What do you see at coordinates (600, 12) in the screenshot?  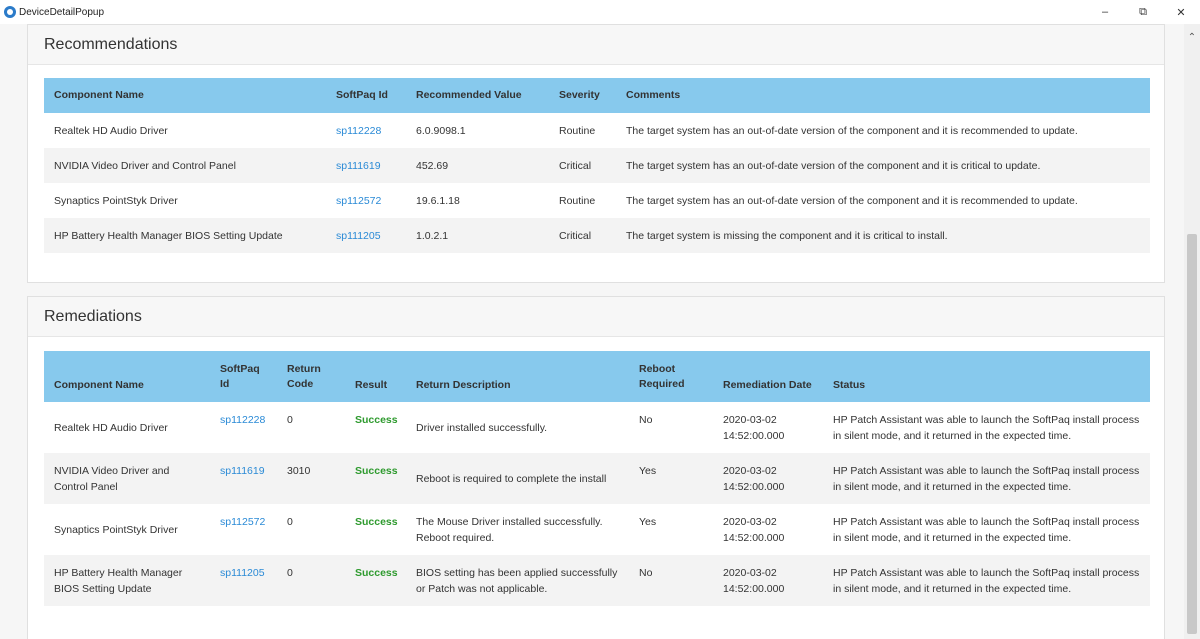 I see `title-bar: DeviceDetailPopup – ⧉ ✕` at bounding box center [600, 12].